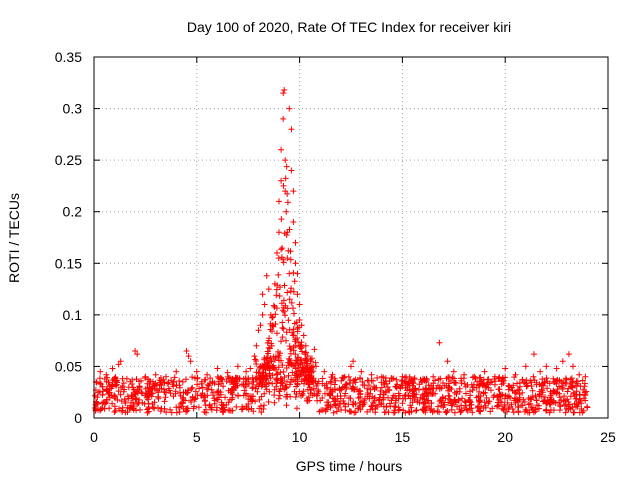  Describe the element at coordinates (300, 437) in the screenshot. I see `x-tick-label: 10` at that location.